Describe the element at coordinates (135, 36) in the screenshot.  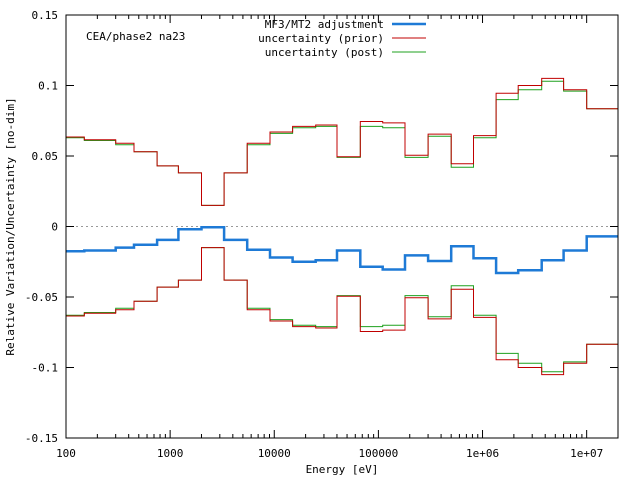
I see `chart-annotation: CEA/phase2 na23` at that location.